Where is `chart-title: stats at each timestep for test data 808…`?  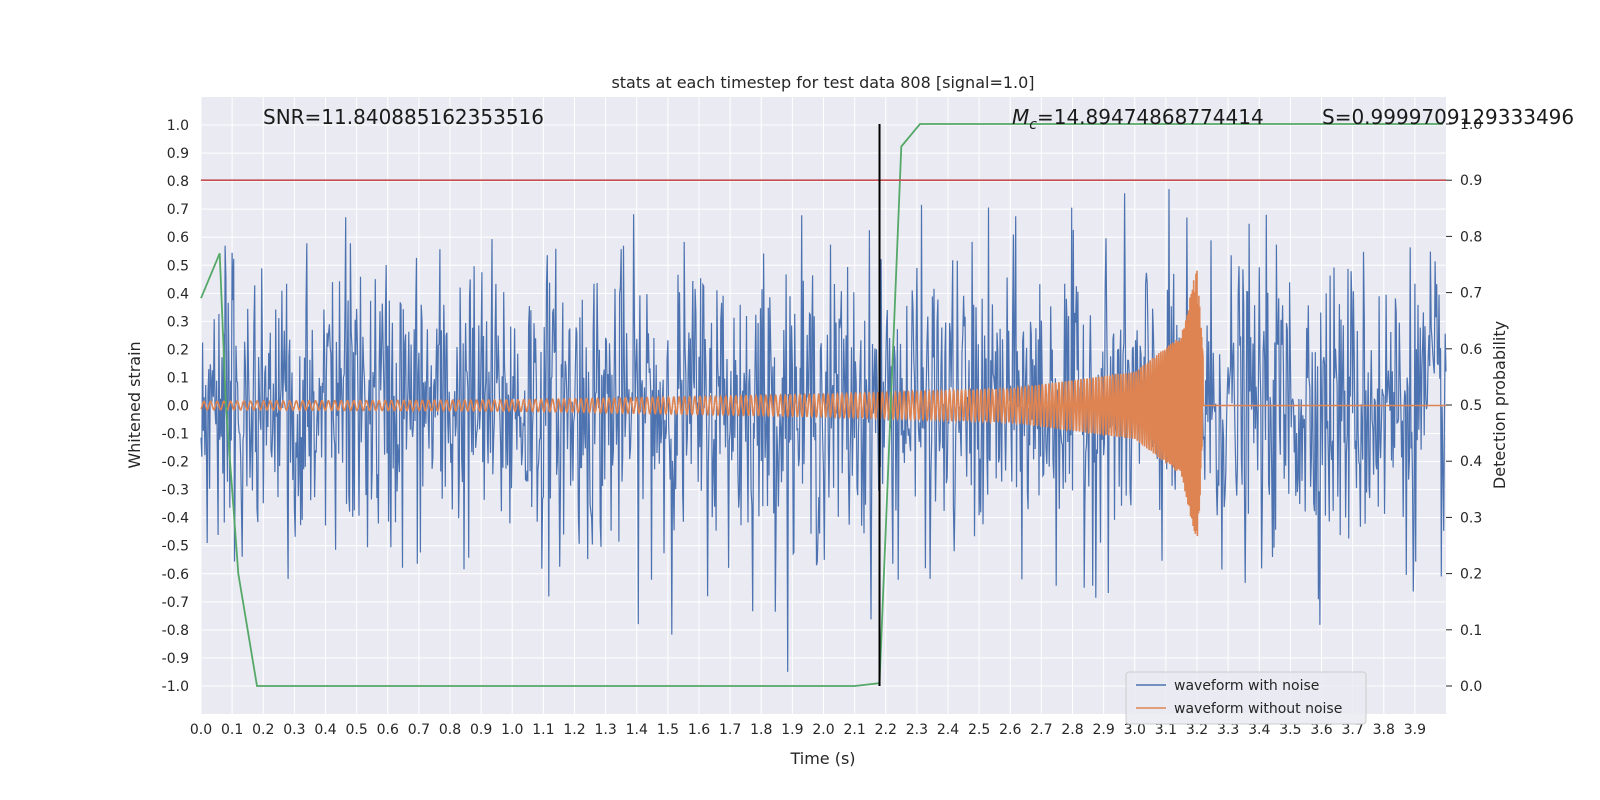 chart-title: stats at each timestep for test data 808… is located at coordinates (822, 82).